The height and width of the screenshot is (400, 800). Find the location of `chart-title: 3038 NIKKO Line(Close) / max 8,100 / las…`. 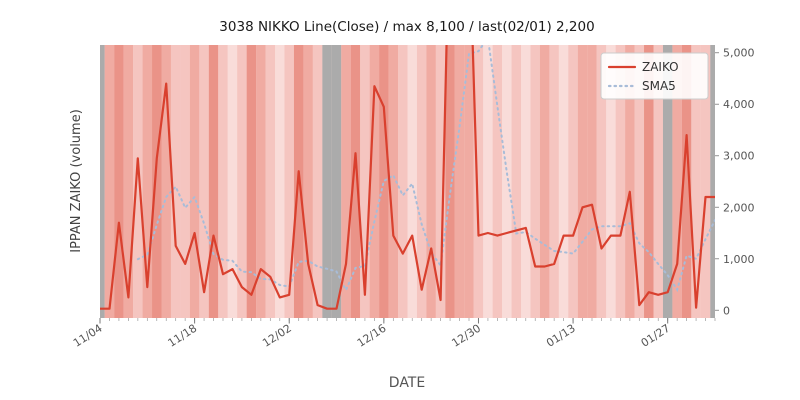

chart-title: 3038 NIKKO Line(Close) / max 8,100 / las… is located at coordinates (406, 27).